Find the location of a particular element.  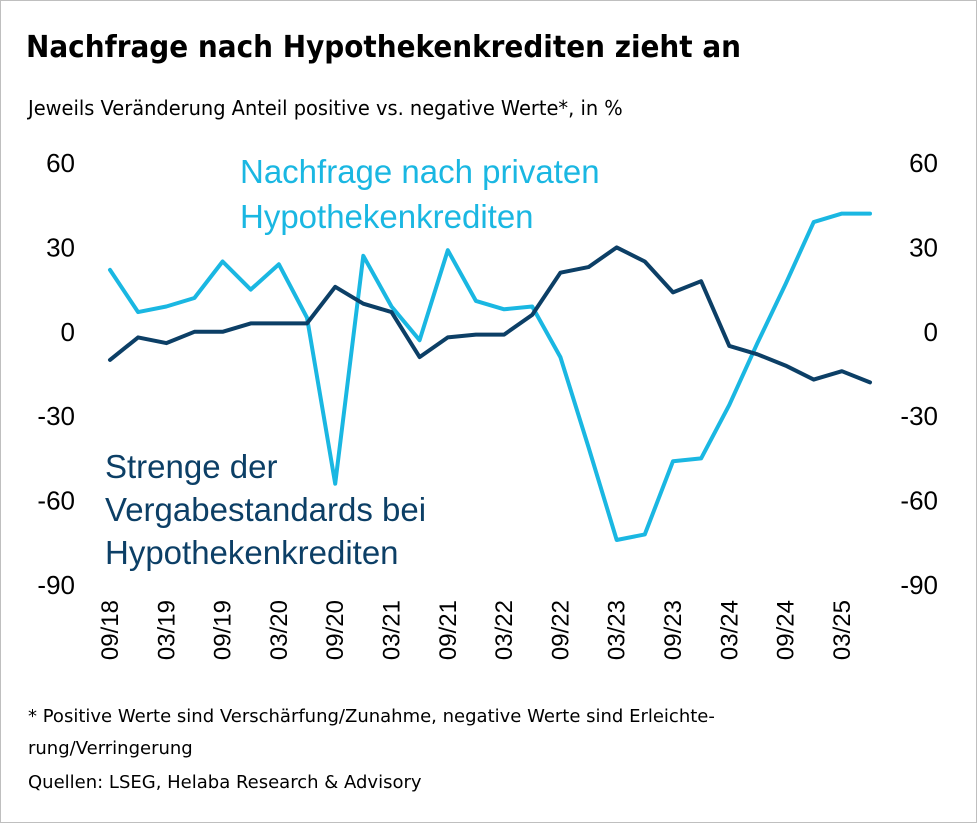

x-tick-label: 09/20 is located at coordinates (335, 630).